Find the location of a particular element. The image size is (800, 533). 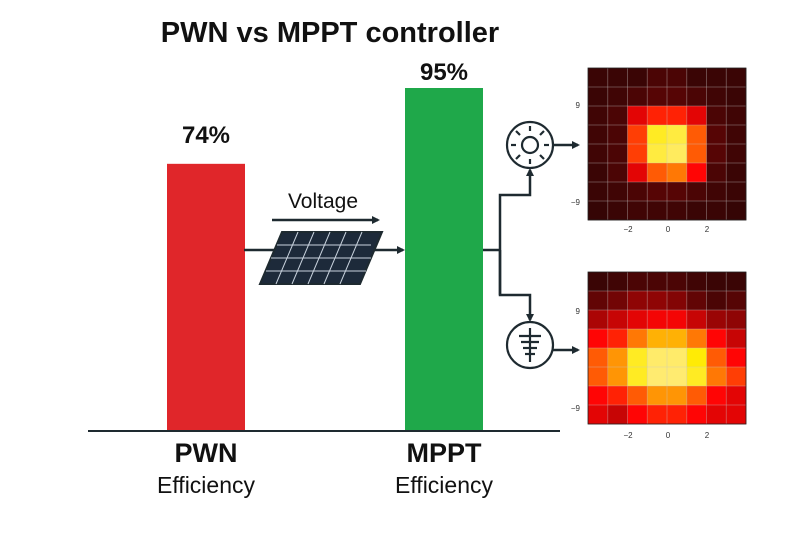

category-label-pwn: PWN is located at coordinates (206, 453).